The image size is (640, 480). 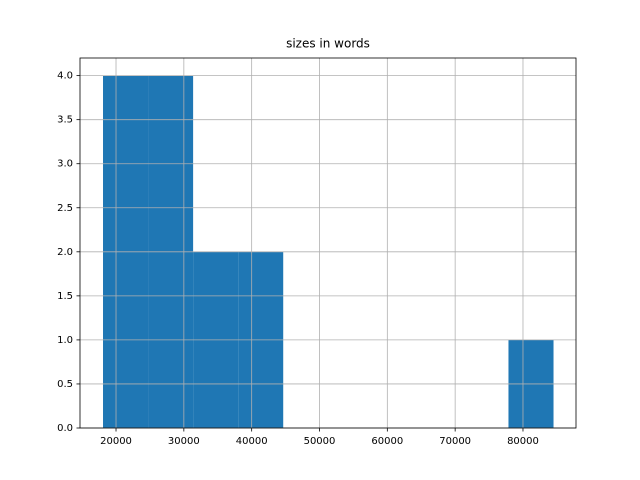 What do you see at coordinates (320, 441) in the screenshot?
I see `x-tick-label: 50000` at bounding box center [320, 441].